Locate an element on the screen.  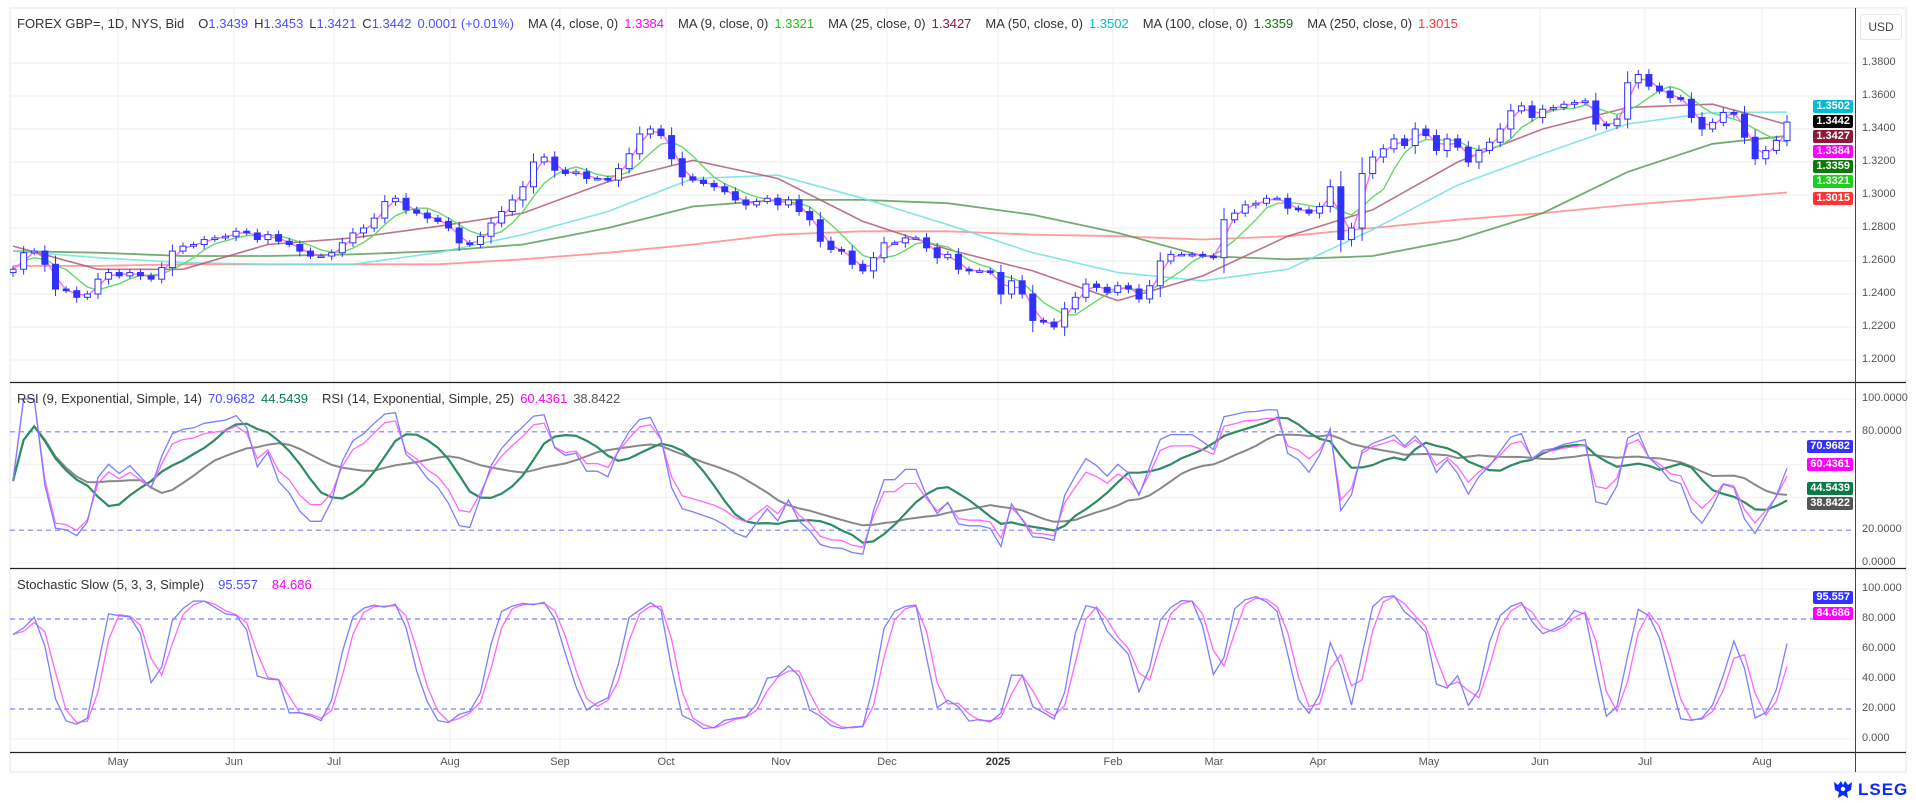
ma-label: MA (4, close, 0) is located at coordinates (573, 23).